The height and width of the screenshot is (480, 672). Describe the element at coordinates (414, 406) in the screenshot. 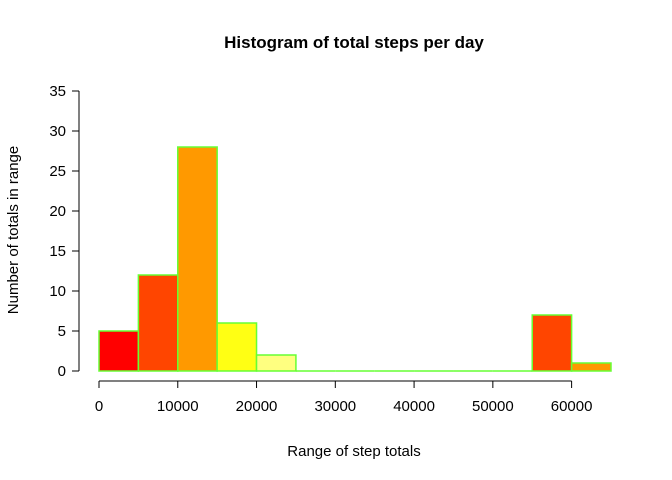

I see `x-tick-label: 40000` at that location.